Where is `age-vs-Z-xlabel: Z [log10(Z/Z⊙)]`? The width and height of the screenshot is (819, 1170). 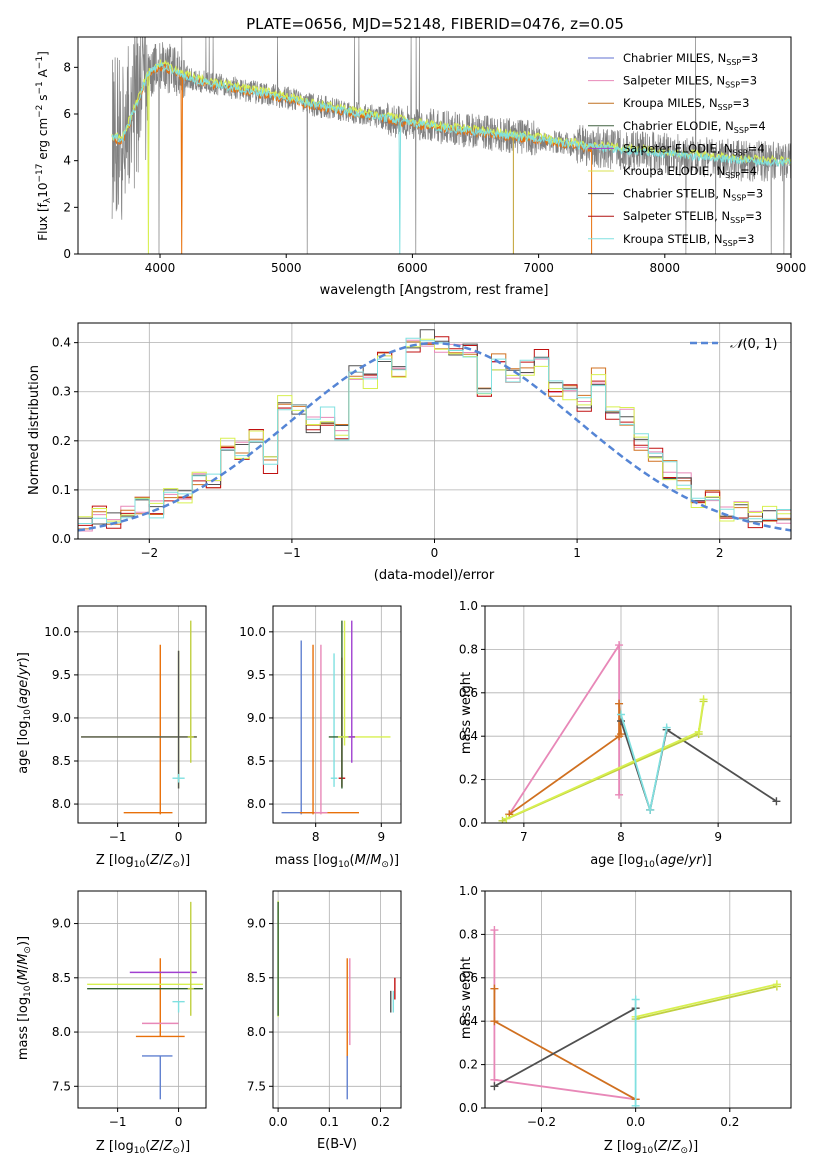 age-vs-Z-xlabel: Z [log10(Z/Z⊙)] is located at coordinates (143, 861).